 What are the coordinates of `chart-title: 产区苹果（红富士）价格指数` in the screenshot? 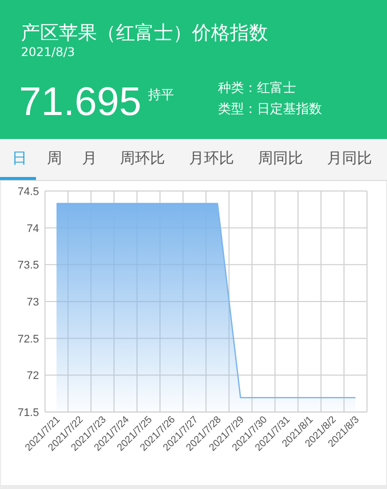 It's located at (144, 33).